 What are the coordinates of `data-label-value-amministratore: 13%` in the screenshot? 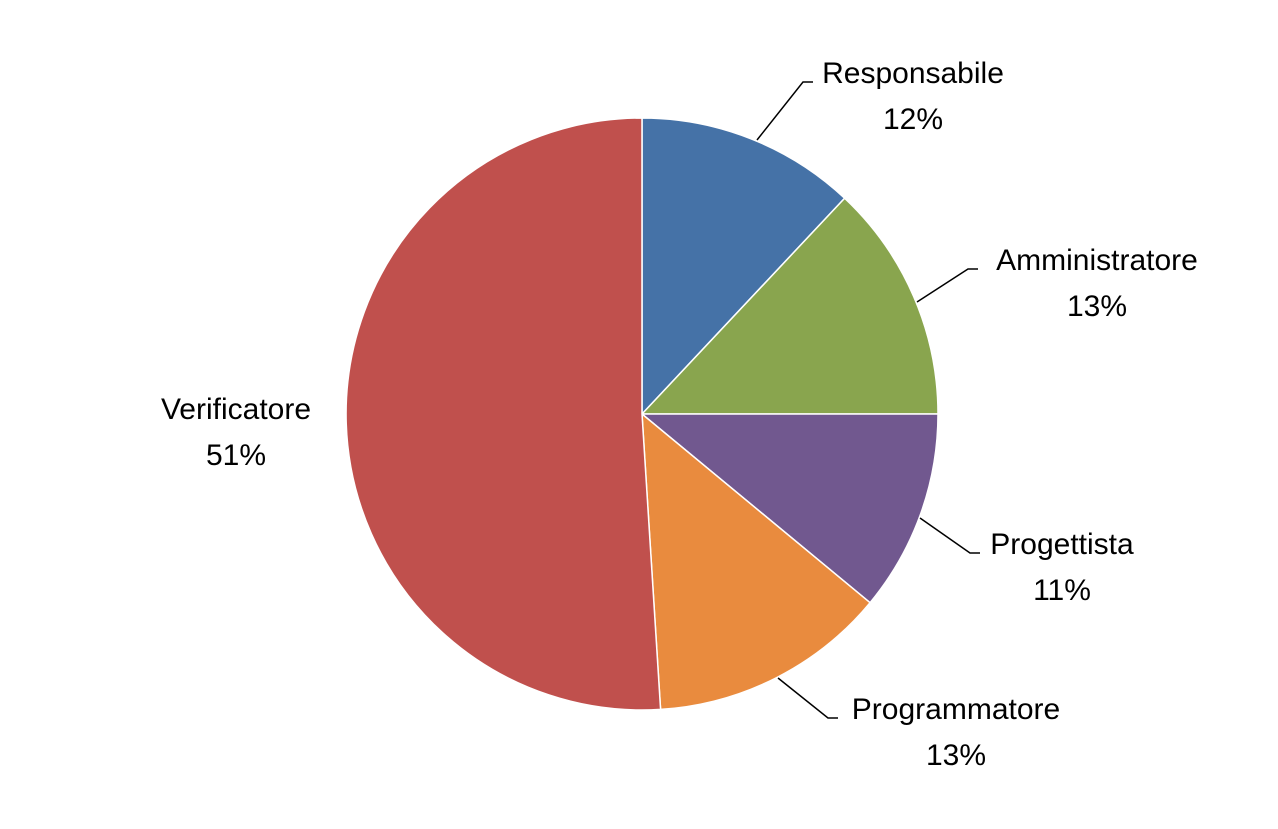 It's located at (1097, 306).